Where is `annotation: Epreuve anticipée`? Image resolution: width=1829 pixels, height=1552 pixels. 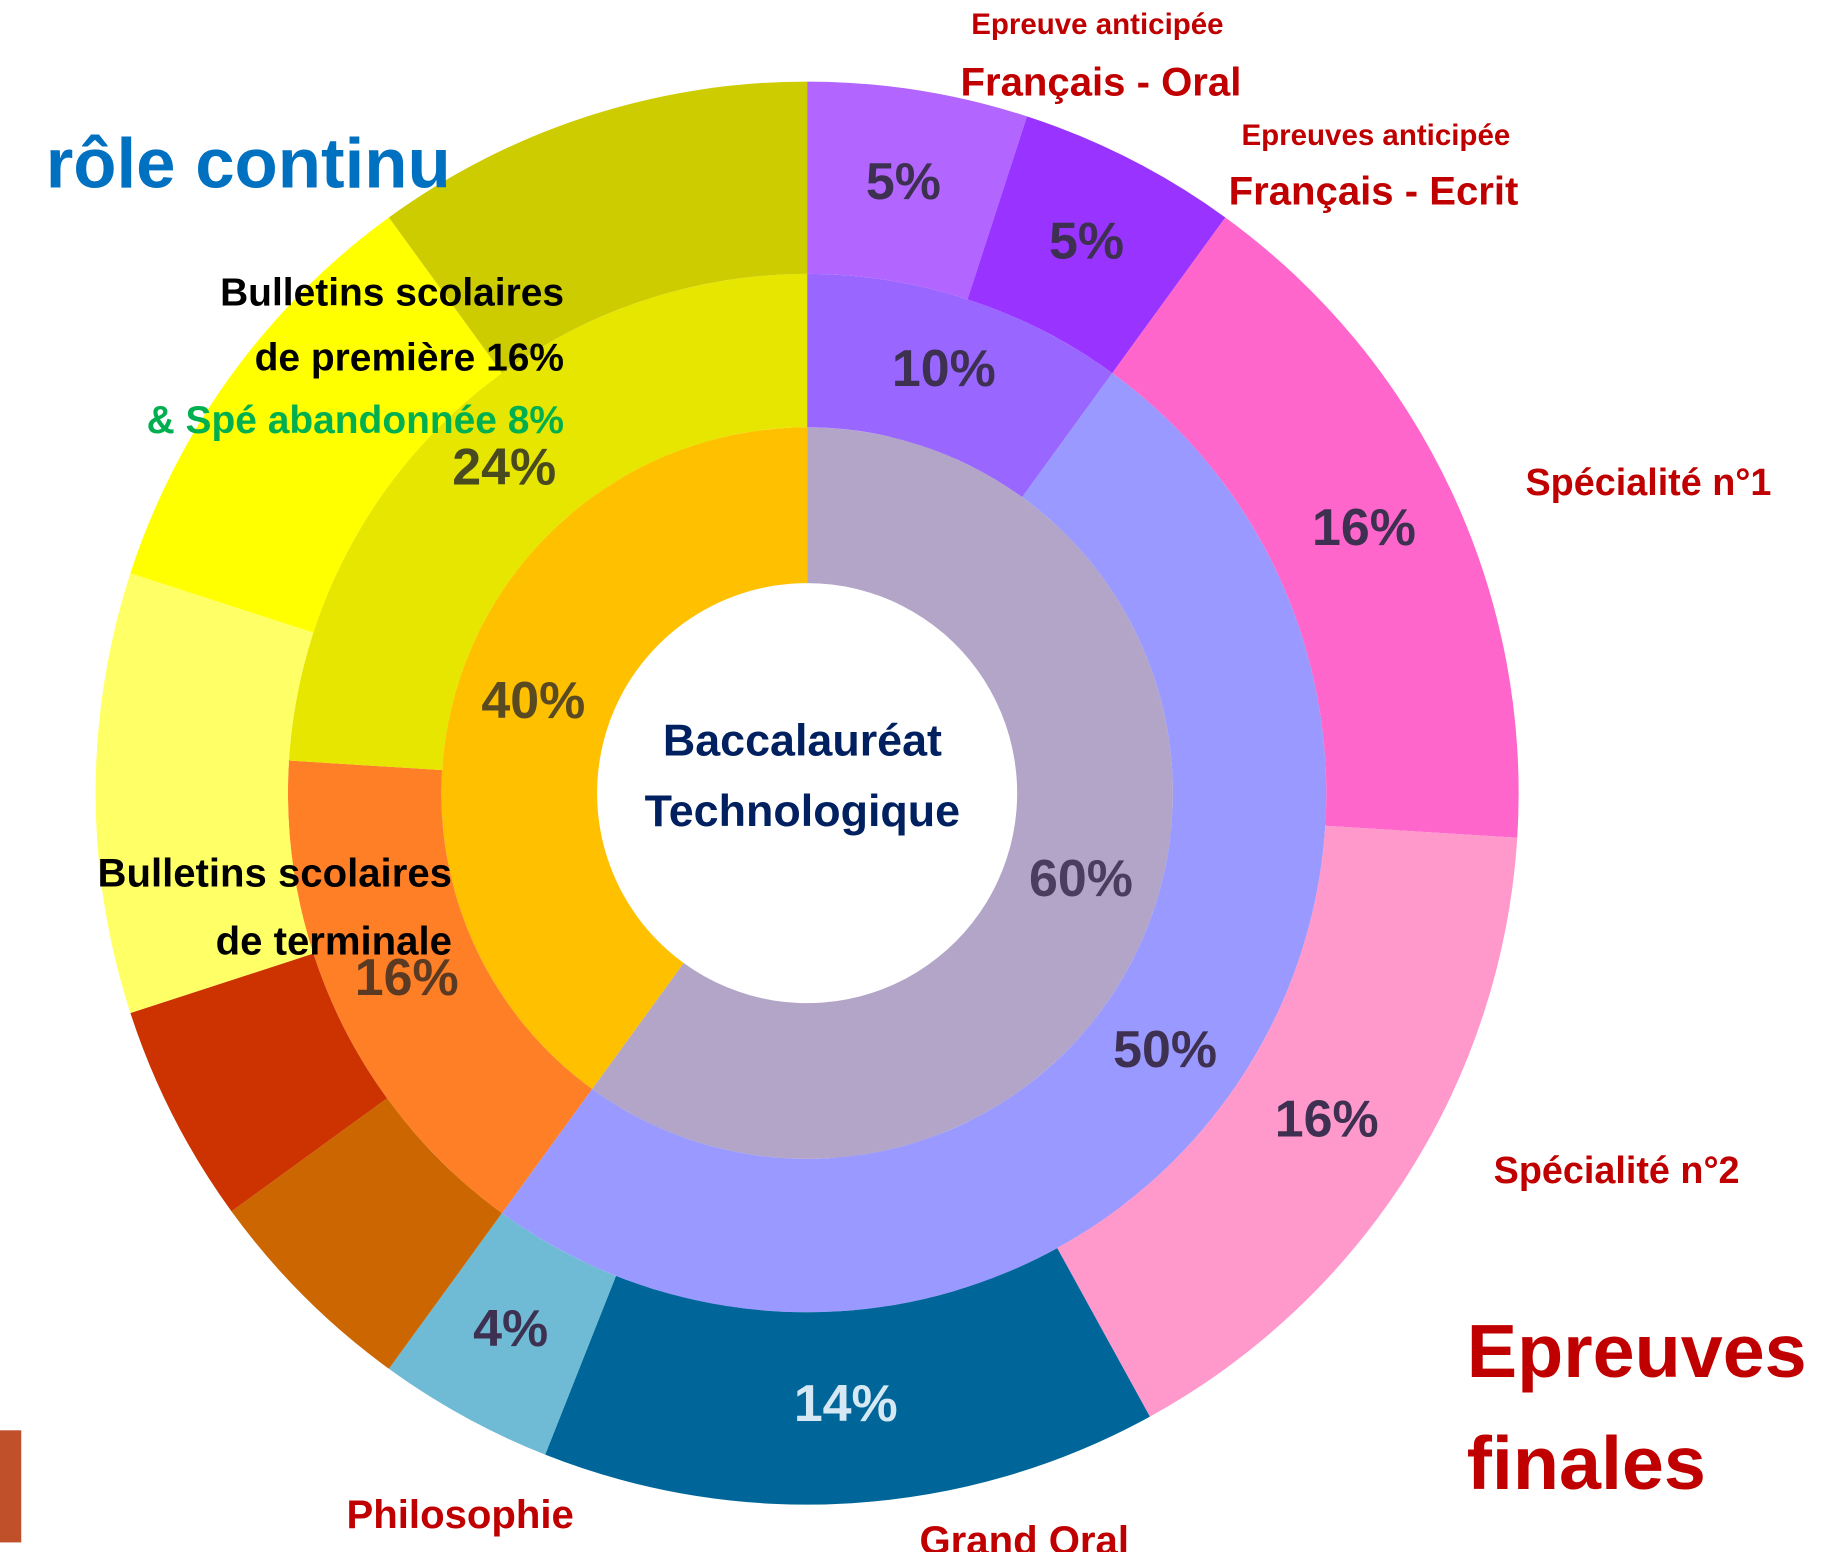
annotation: Epreuve anticipée is located at coordinates (1097, 24).